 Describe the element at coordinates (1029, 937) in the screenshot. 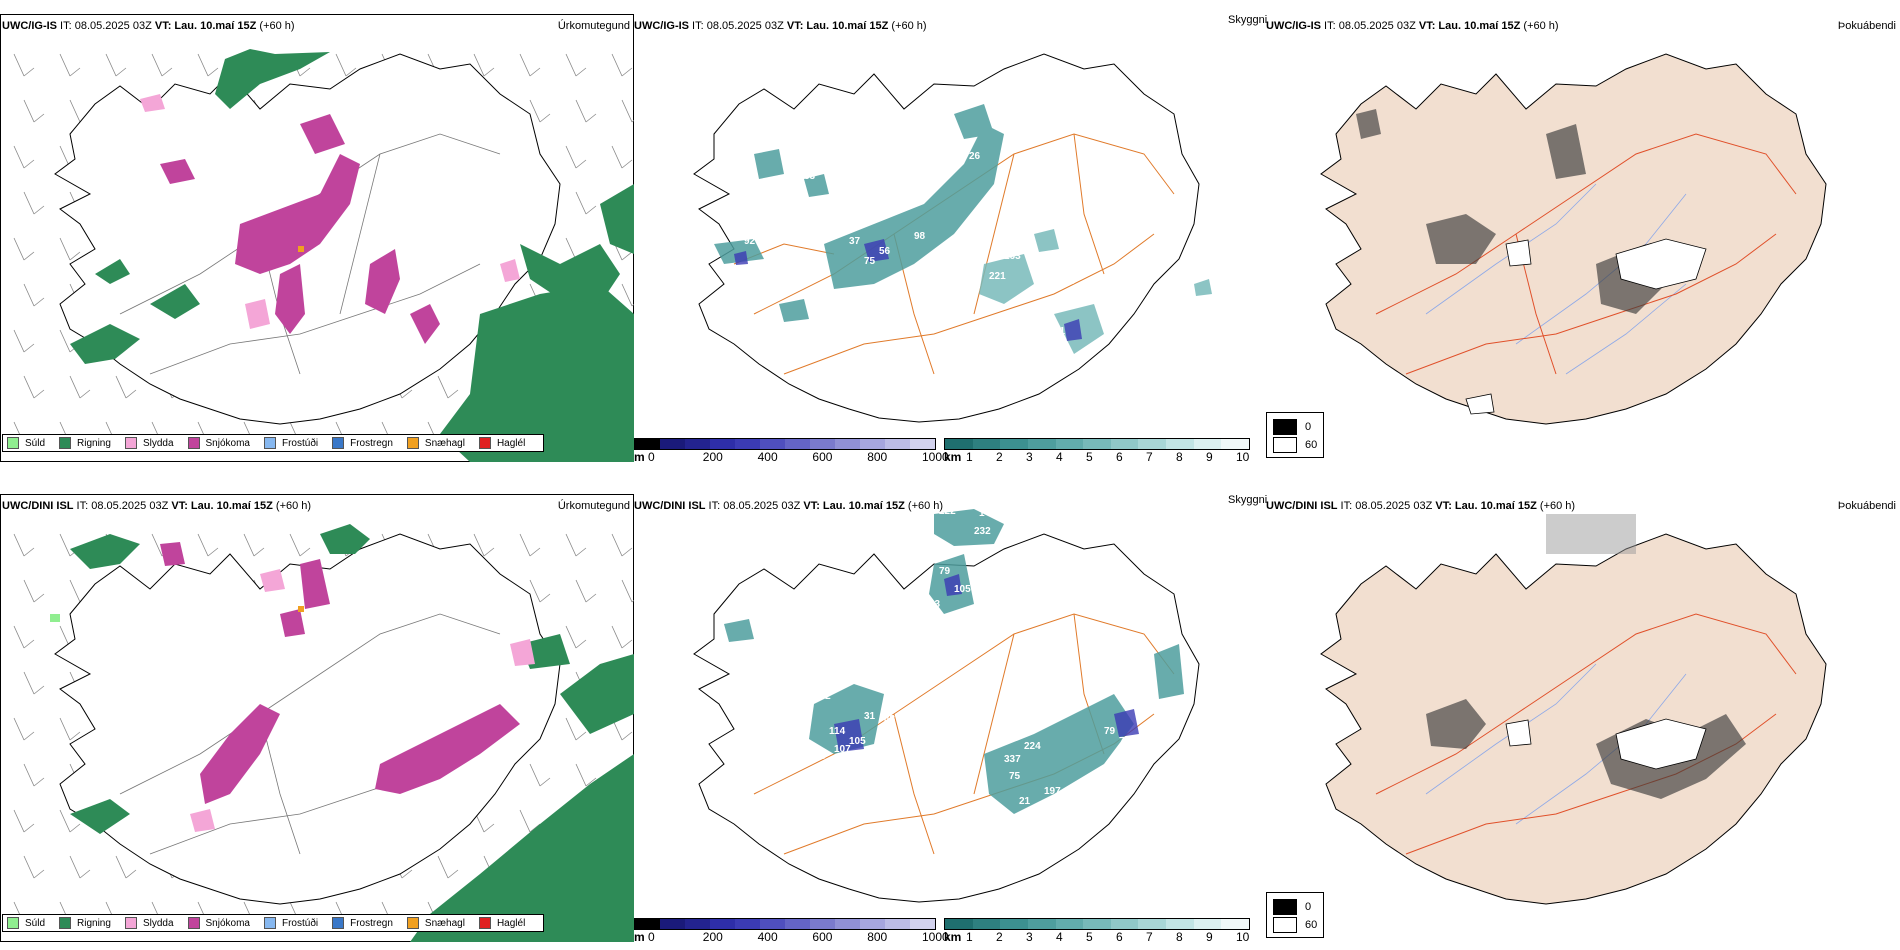

I see `colorbar-tick: 3` at that location.